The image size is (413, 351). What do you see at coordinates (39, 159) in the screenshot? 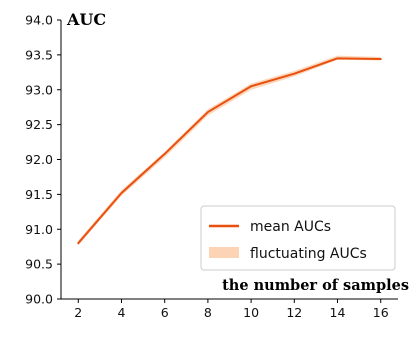
I see `y-tick-label: 92.0` at bounding box center [39, 159].